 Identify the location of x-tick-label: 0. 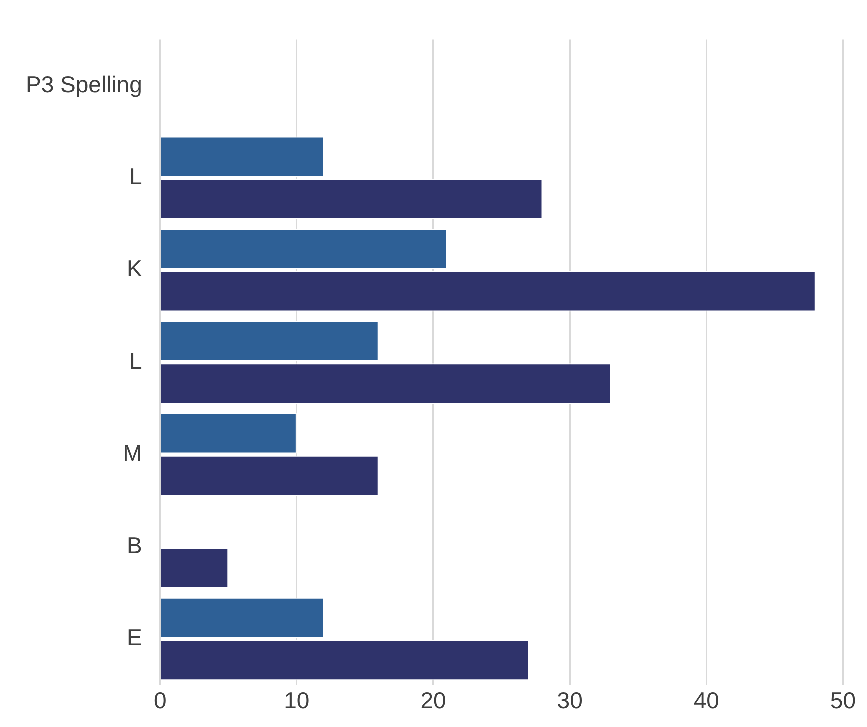
(160, 701).